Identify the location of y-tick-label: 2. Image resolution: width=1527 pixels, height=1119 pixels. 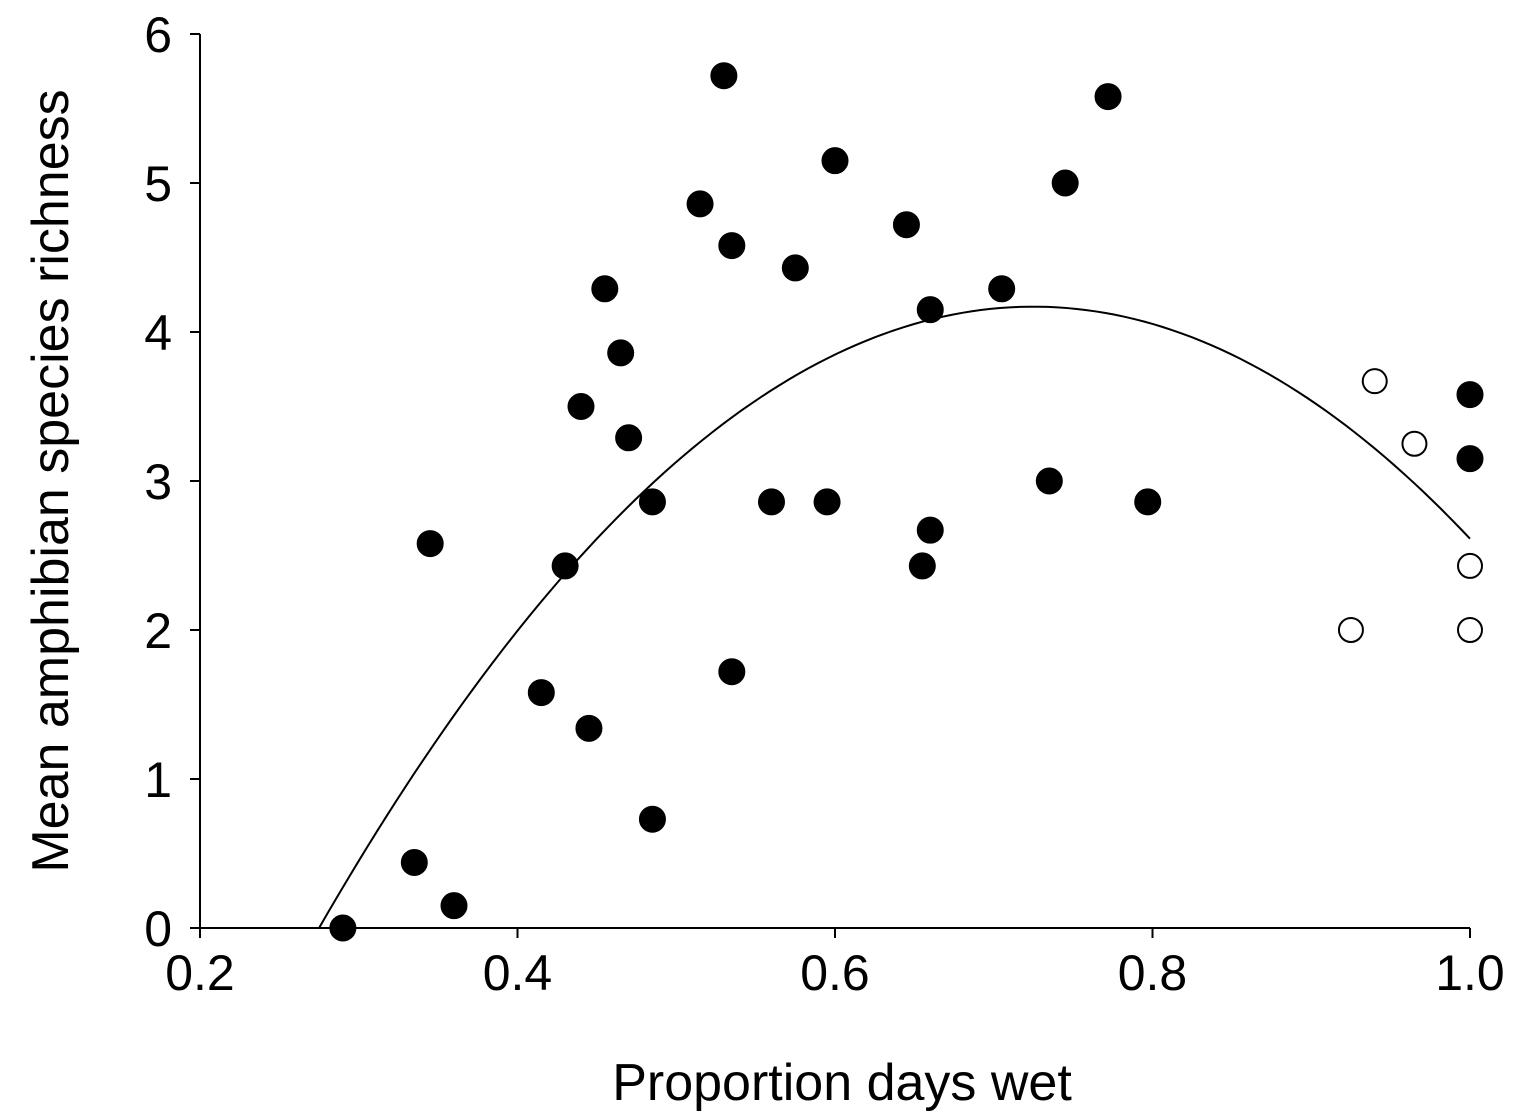
(158, 631).